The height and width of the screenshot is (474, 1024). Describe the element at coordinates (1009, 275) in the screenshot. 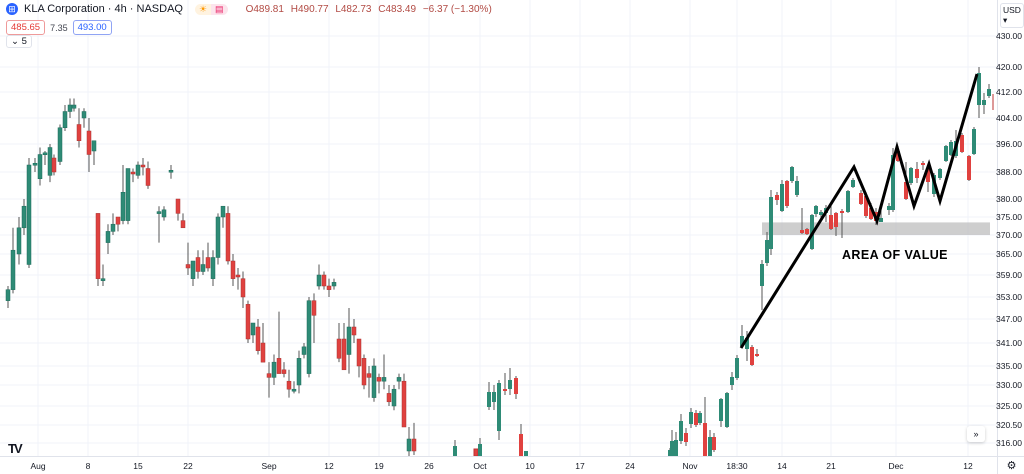

I see `price-tick-label: 359.00` at that location.